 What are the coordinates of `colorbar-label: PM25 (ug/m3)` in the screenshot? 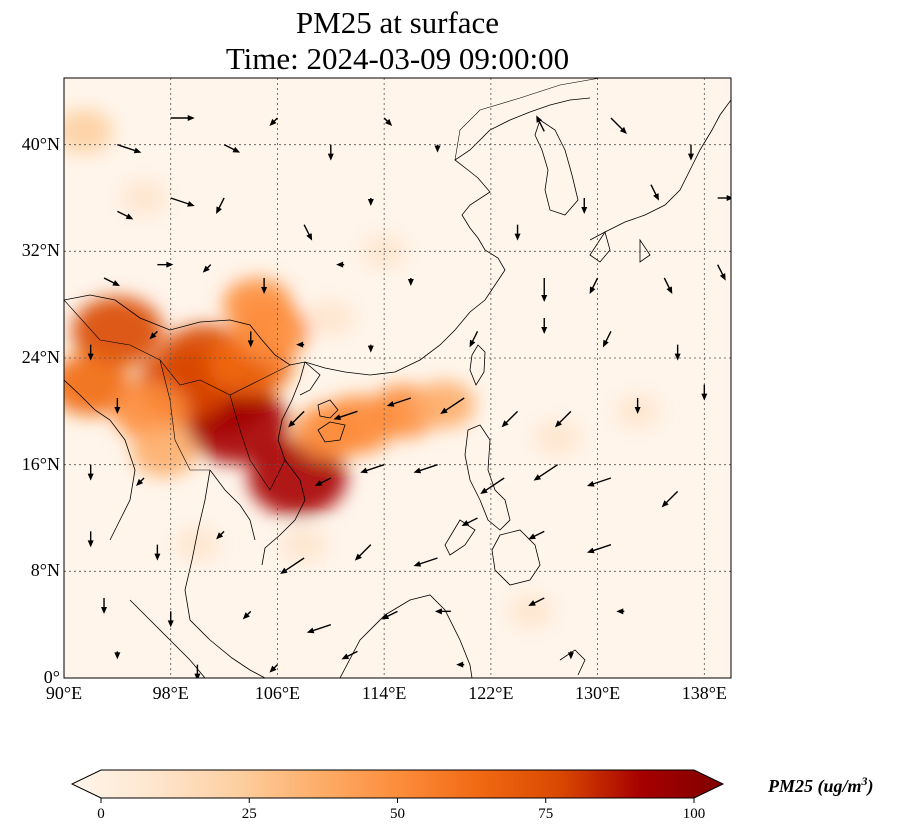 It's located at (821, 785).